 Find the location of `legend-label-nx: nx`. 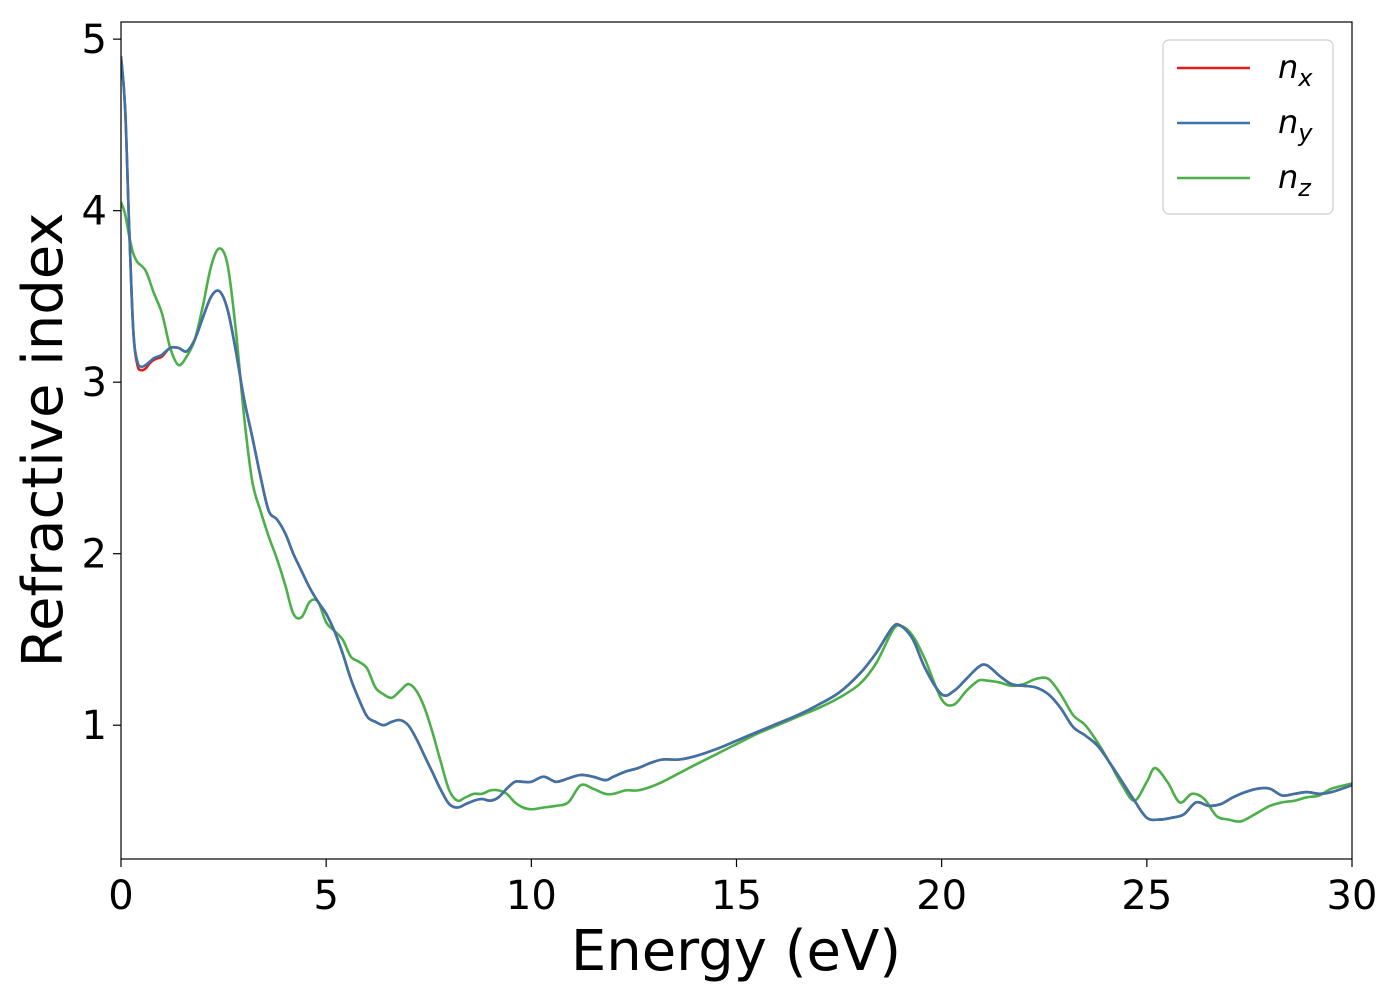

legend-label-nx: nx is located at coordinates (1295, 70).